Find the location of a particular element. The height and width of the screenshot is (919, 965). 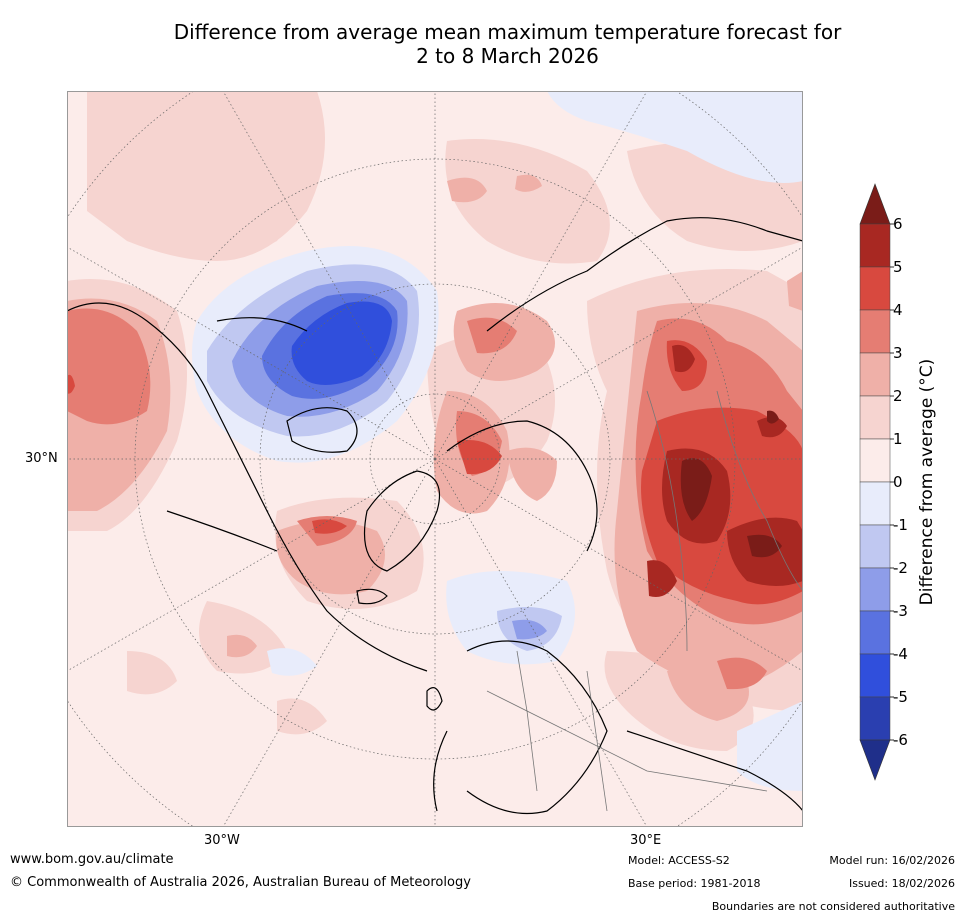

colorbar-tick-label: -5 is located at coordinates (900, 697).